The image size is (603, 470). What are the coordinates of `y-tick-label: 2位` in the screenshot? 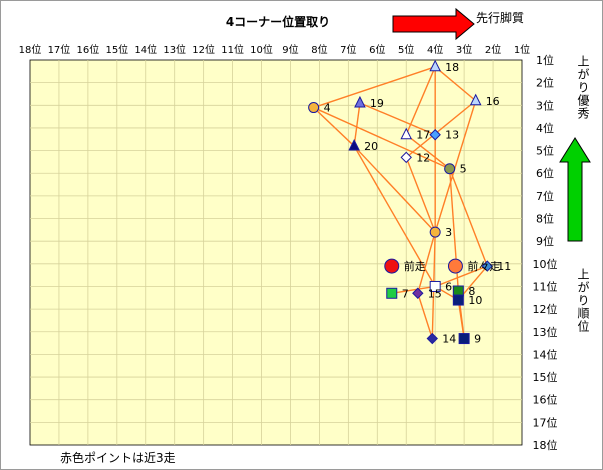 It's located at (545, 83).